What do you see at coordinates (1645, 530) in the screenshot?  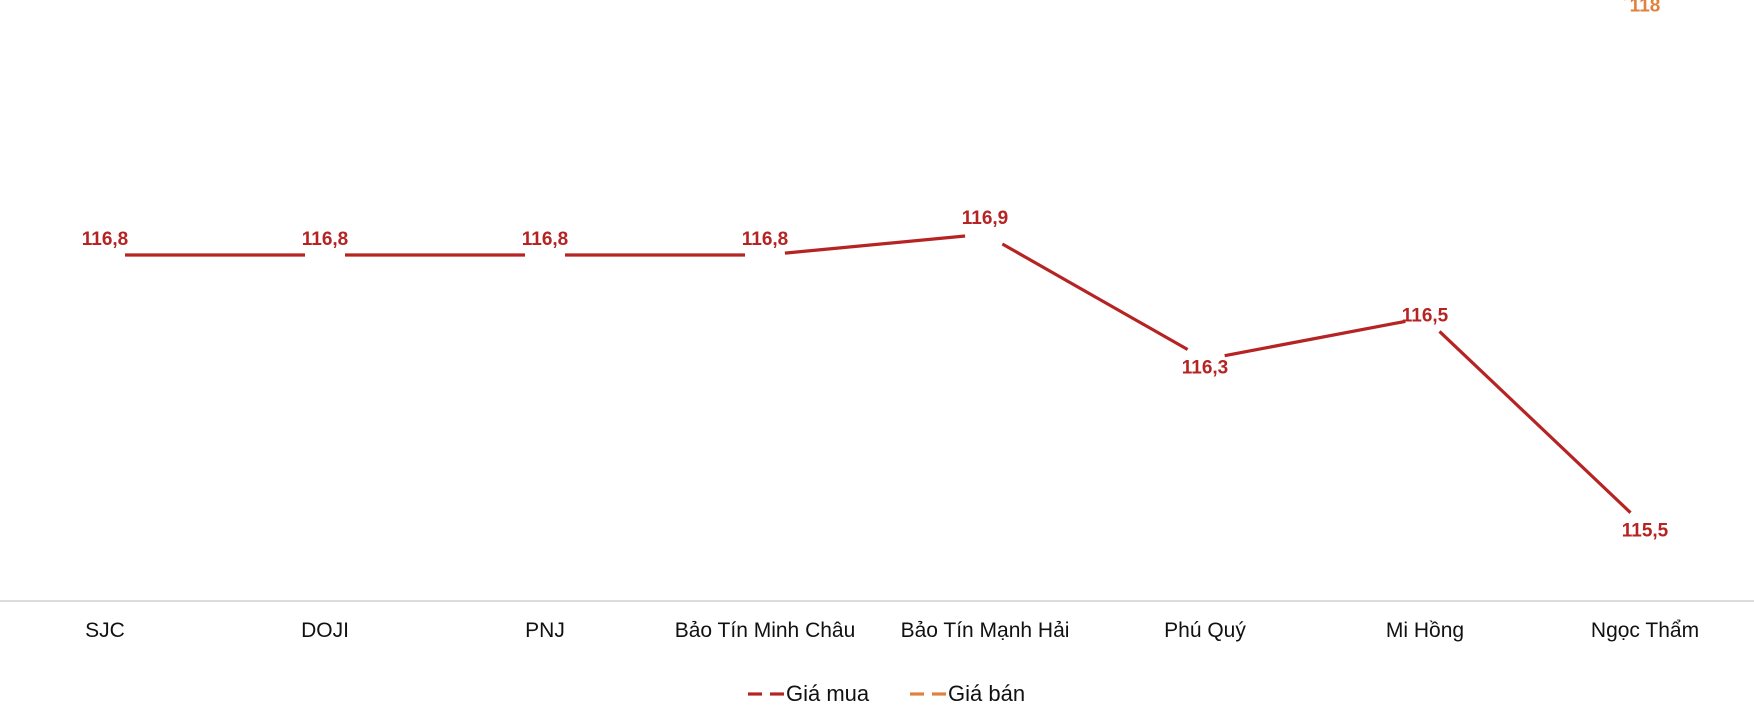 I see `data-label: 115,5` at bounding box center [1645, 530].